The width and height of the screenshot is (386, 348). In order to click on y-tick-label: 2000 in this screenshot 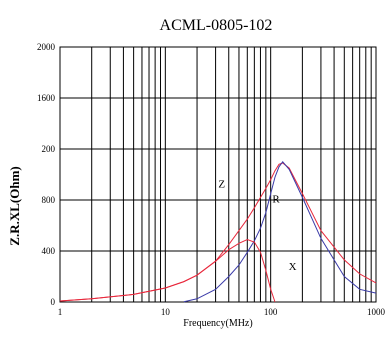, I will do `click(46, 47)`.